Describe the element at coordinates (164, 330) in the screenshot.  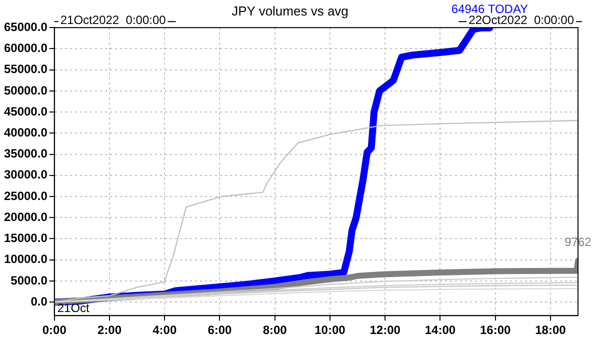
I see `x-tick-label: 4:00` at that location.